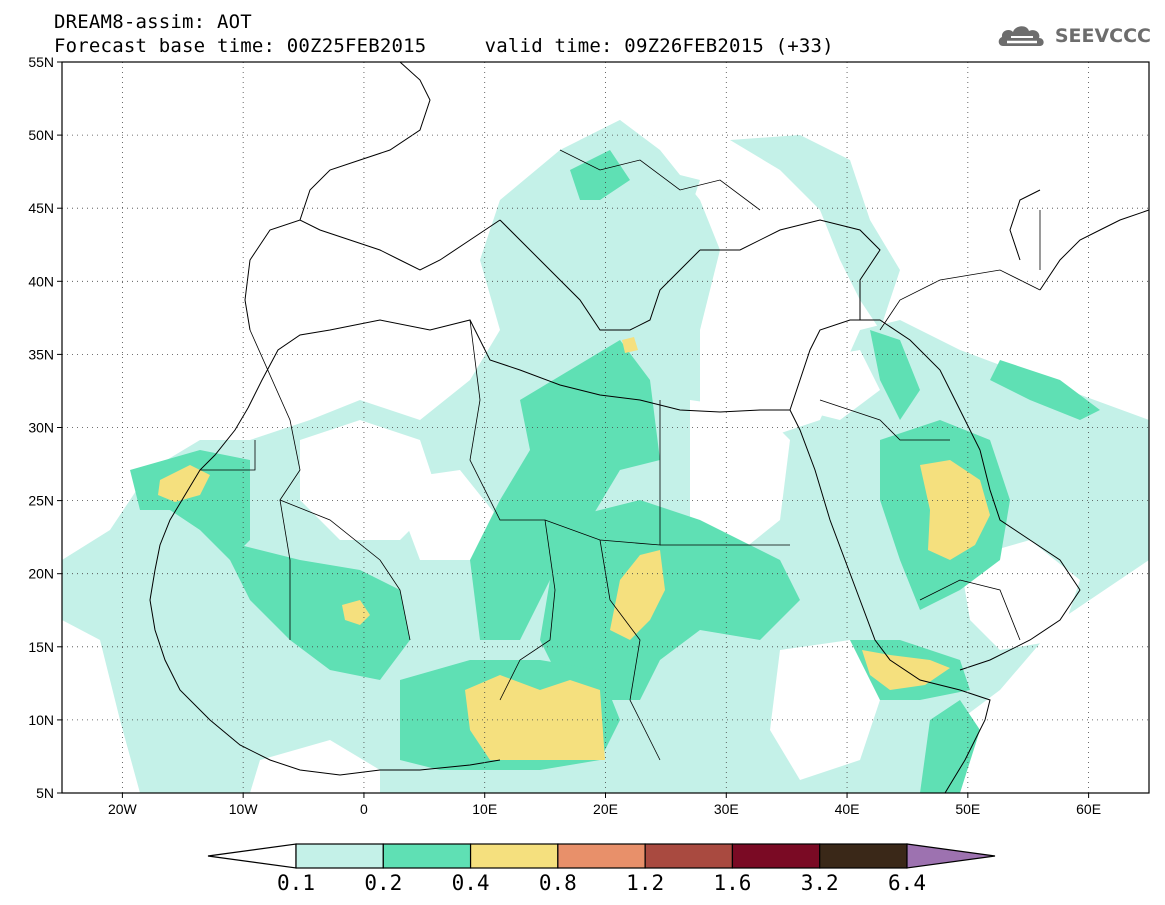  Describe the element at coordinates (907, 883) in the screenshot. I see `colorbar-label: 6.4` at that location.